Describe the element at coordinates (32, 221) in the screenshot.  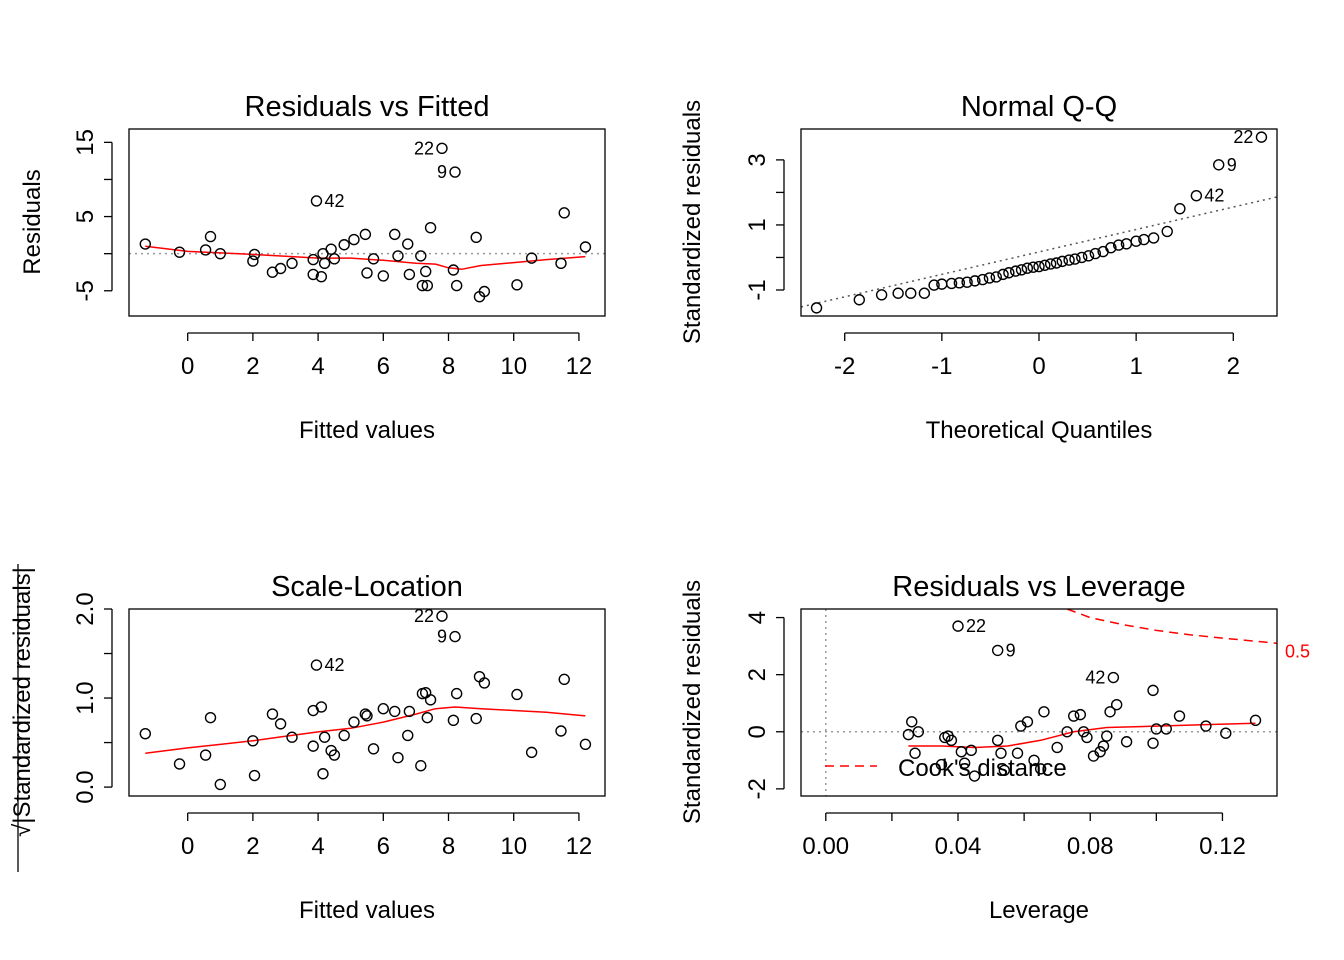
I see `y-axis-label: Residuals` at that location.